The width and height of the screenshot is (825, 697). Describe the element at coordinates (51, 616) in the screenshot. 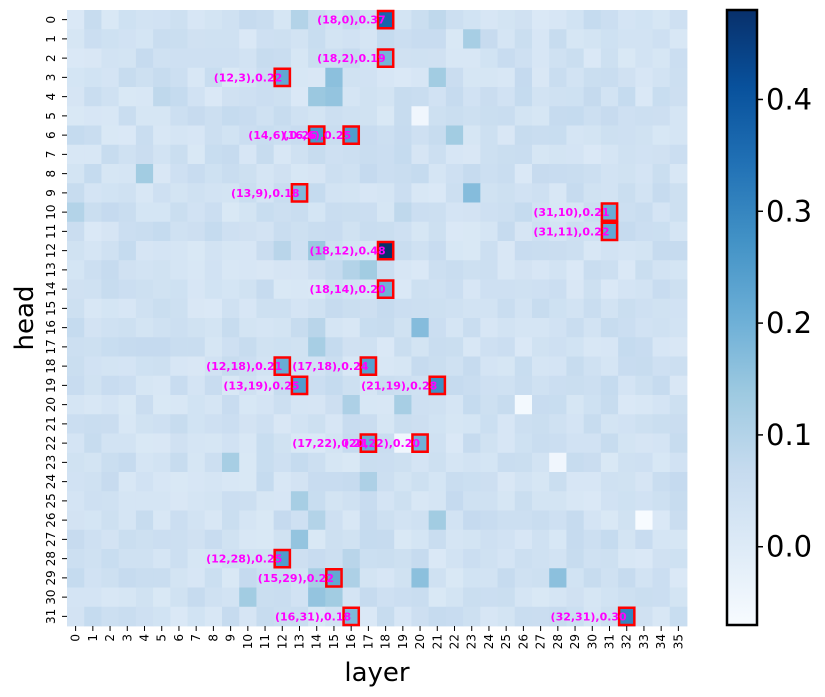

I see `y-tick-label: 31` at that location.